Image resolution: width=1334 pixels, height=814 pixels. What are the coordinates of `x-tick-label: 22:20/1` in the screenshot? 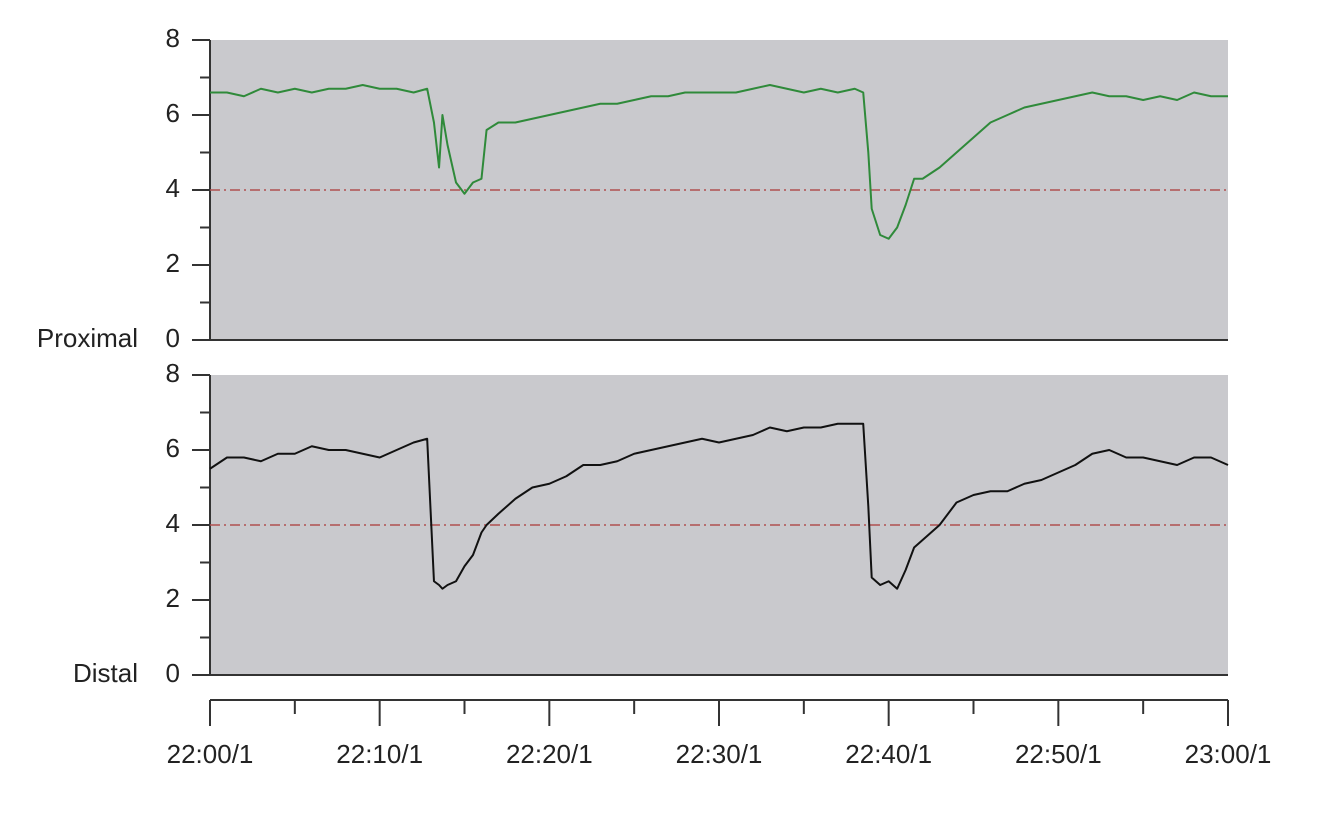 It's located at (549, 754).